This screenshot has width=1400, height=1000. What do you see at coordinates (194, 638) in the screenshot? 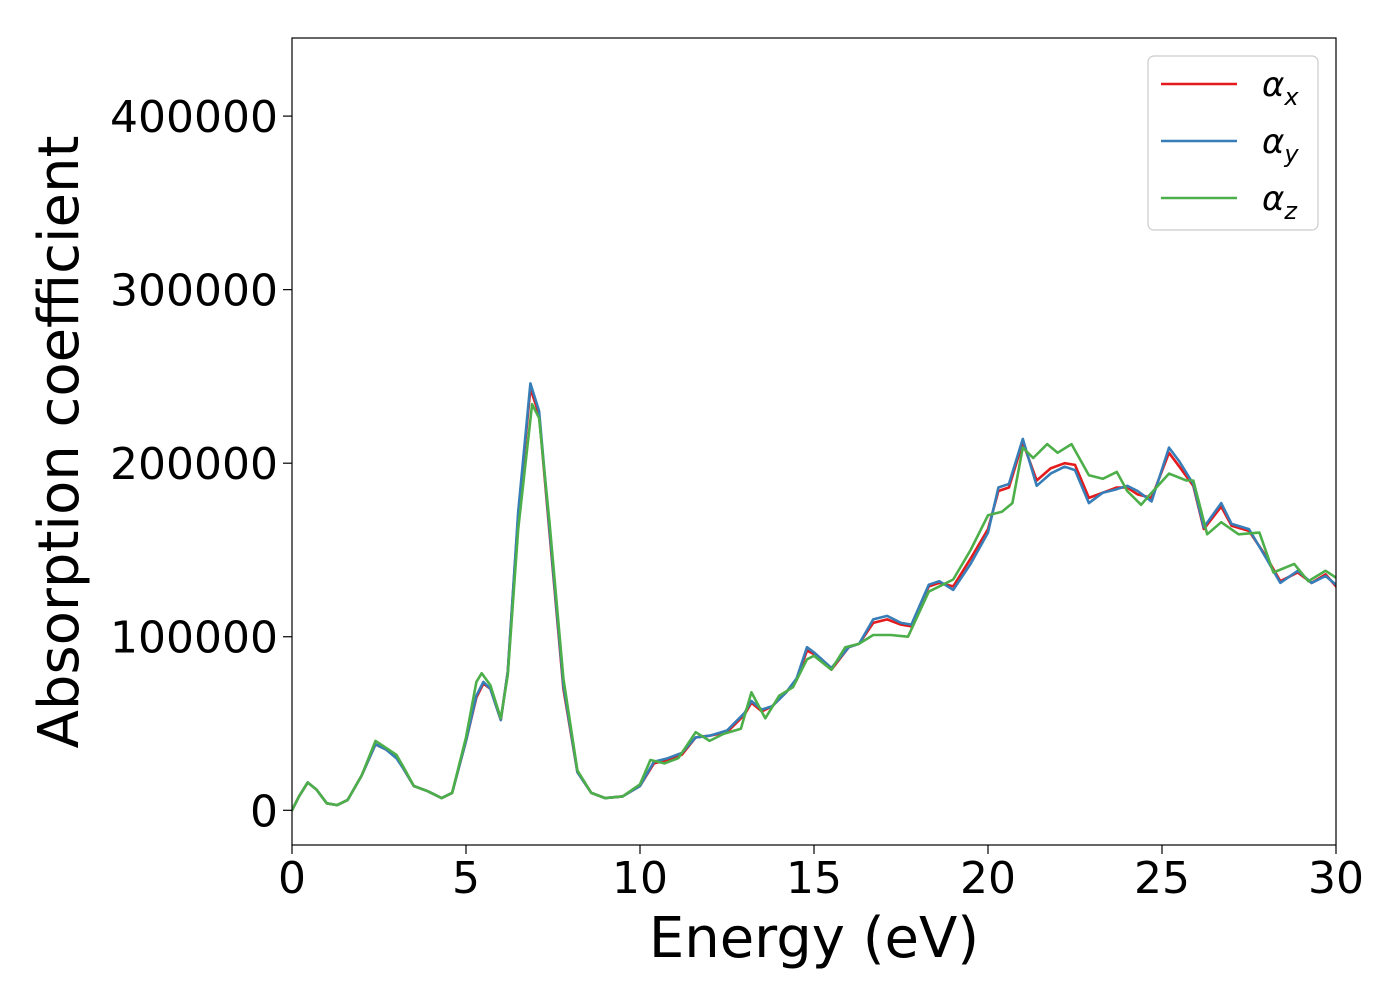
I see `y-tick-label: 100000` at bounding box center [194, 638].